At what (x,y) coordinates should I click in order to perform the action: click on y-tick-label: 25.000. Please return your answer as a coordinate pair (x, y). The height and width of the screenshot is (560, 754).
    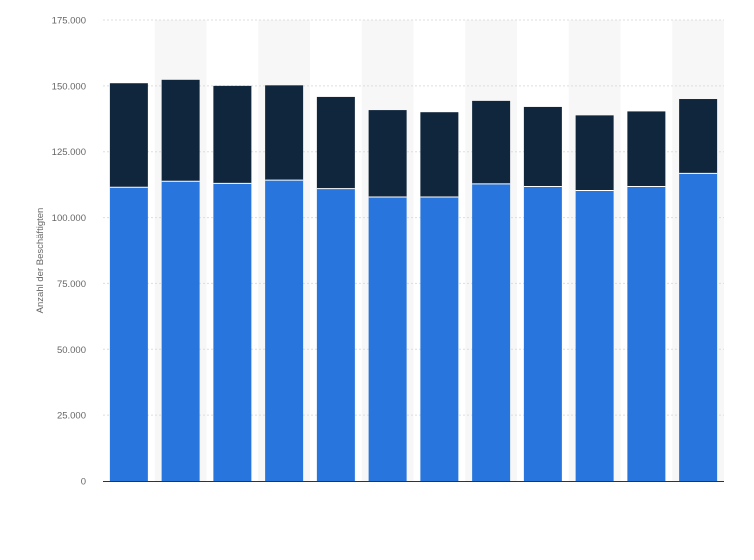
    Looking at the image, I should click on (71, 416).